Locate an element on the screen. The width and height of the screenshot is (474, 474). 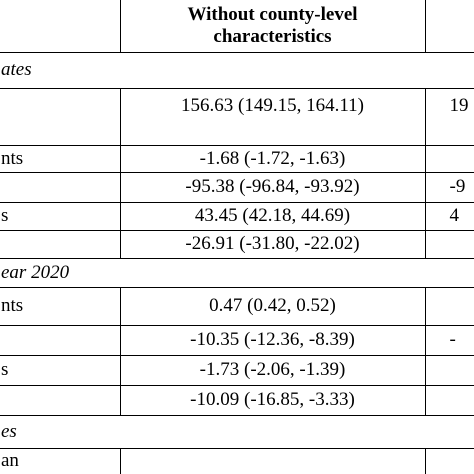
section-row: ear 2020 is located at coordinates (237, 272).